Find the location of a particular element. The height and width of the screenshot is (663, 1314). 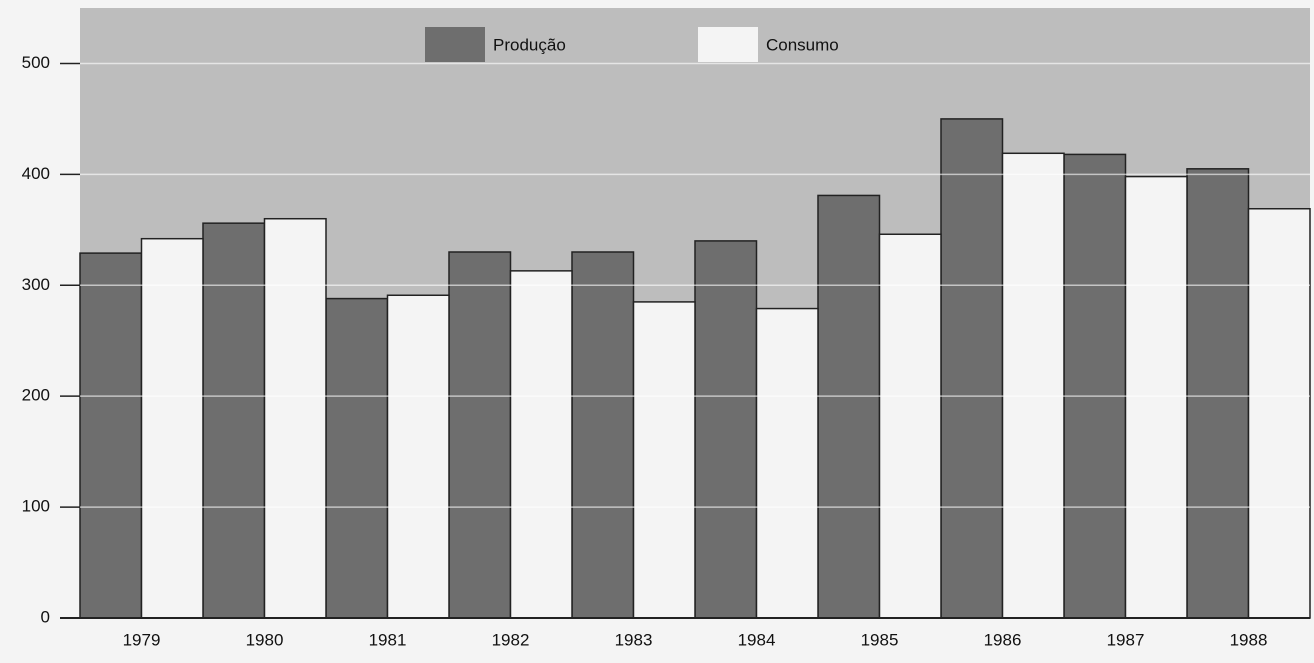

x-tick-label: 1979 is located at coordinates (142, 639).